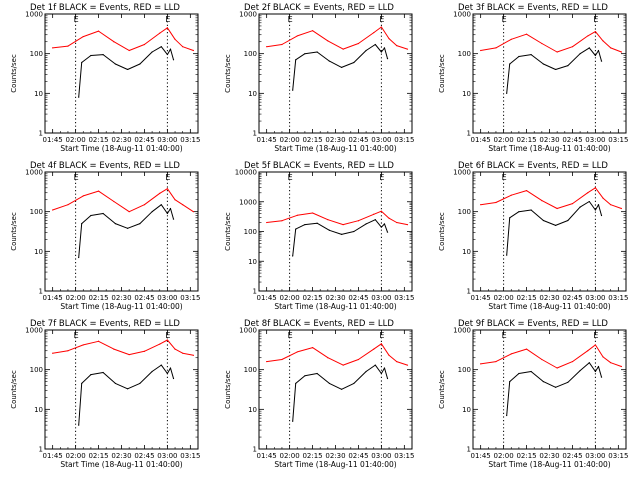  What do you see at coordinates (248, 15) in the screenshot?
I see `y-tick-label: 1000` at bounding box center [248, 15].